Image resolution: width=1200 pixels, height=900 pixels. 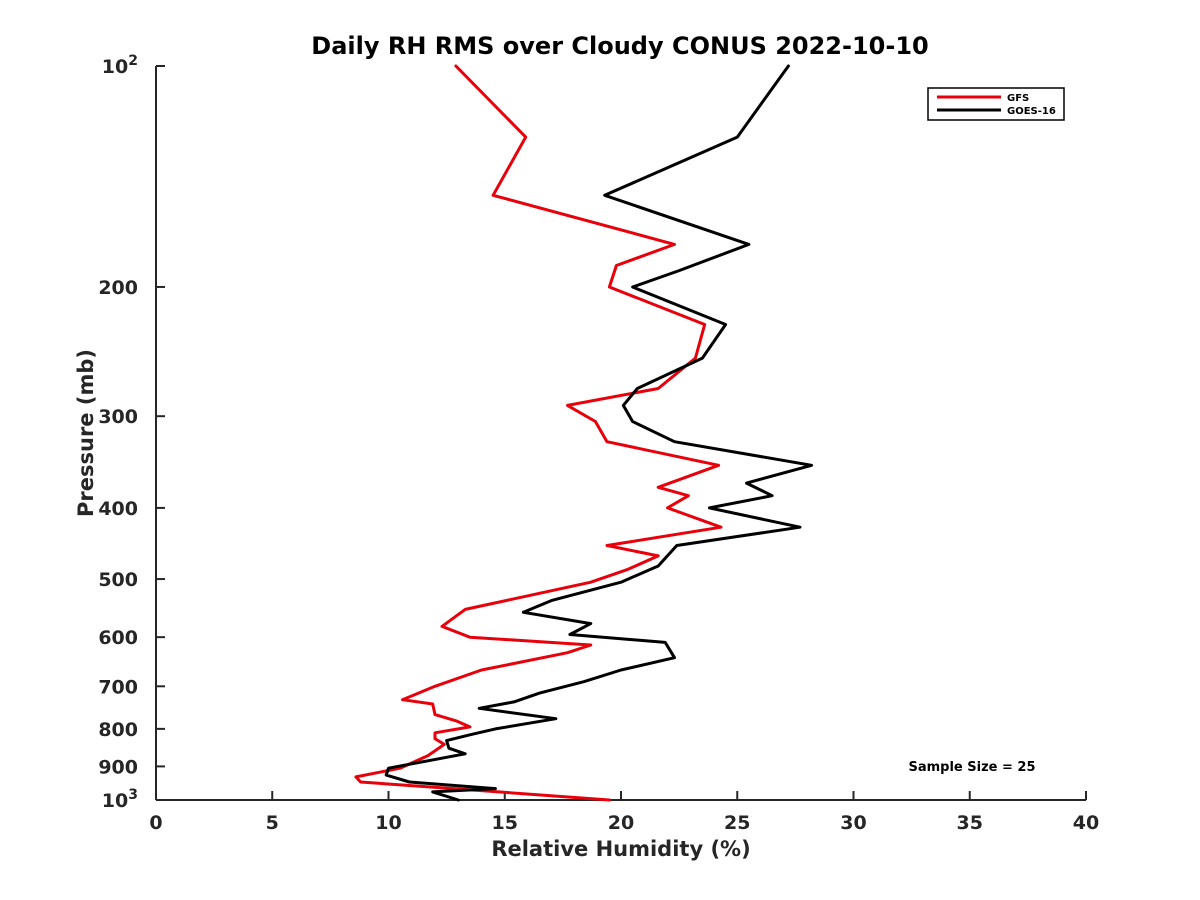 I want to click on legend: GFS GOES-16, so click(x=996, y=104).